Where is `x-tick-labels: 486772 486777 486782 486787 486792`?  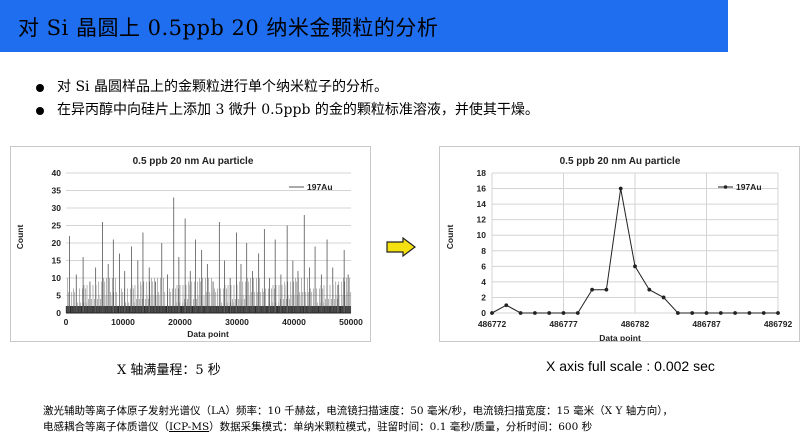 x-tick-labels: 486772 486777 486782 486787 486792 is located at coordinates (635, 324).